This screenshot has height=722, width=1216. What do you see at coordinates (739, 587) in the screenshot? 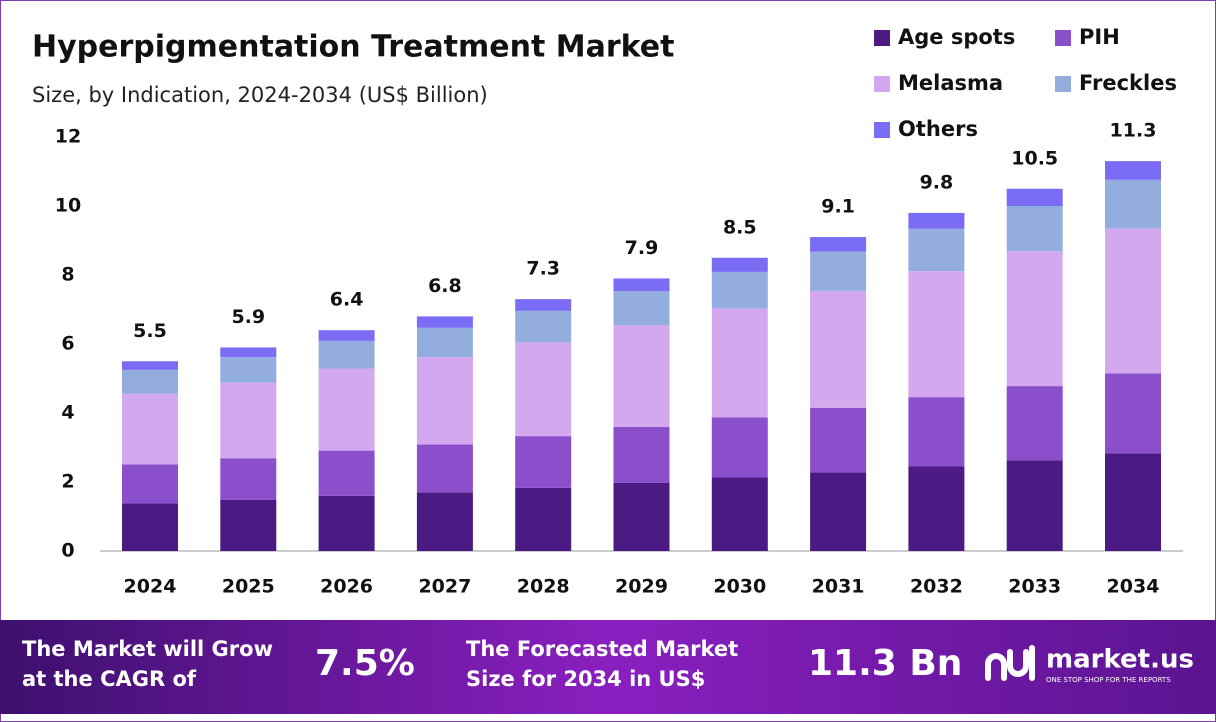
I see `x-tick-label: 2030` at bounding box center [739, 587].